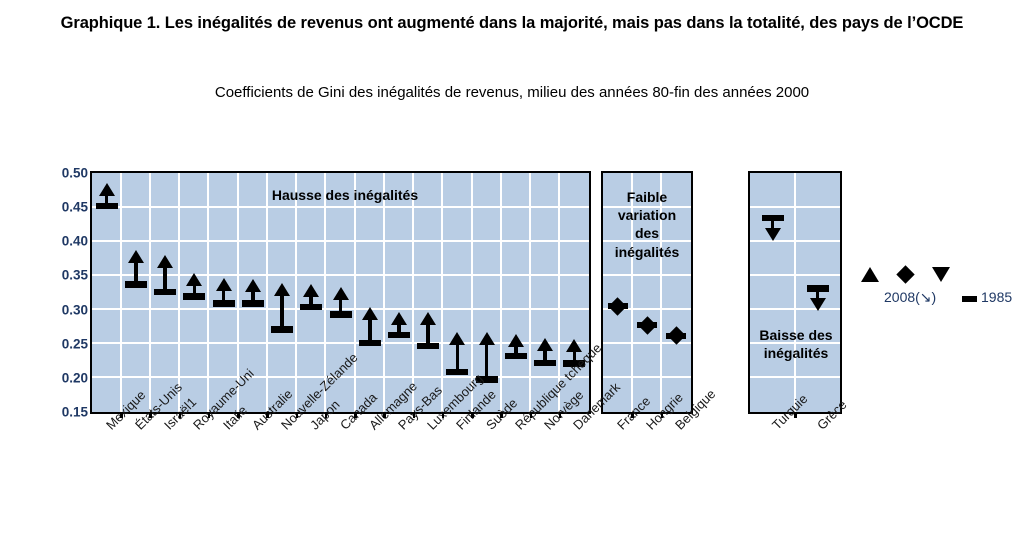  What do you see at coordinates (905, 274) in the screenshot?
I see `diamond-icon` at bounding box center [905, 274].